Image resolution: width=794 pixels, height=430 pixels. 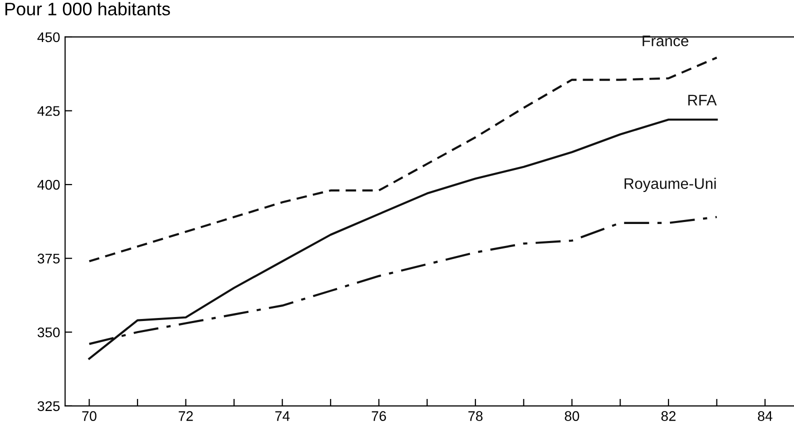 What do you see at coordinates (49, 332) in the screenshot?
I see `y-tick-label: 350` at bounding box center [49, 332].